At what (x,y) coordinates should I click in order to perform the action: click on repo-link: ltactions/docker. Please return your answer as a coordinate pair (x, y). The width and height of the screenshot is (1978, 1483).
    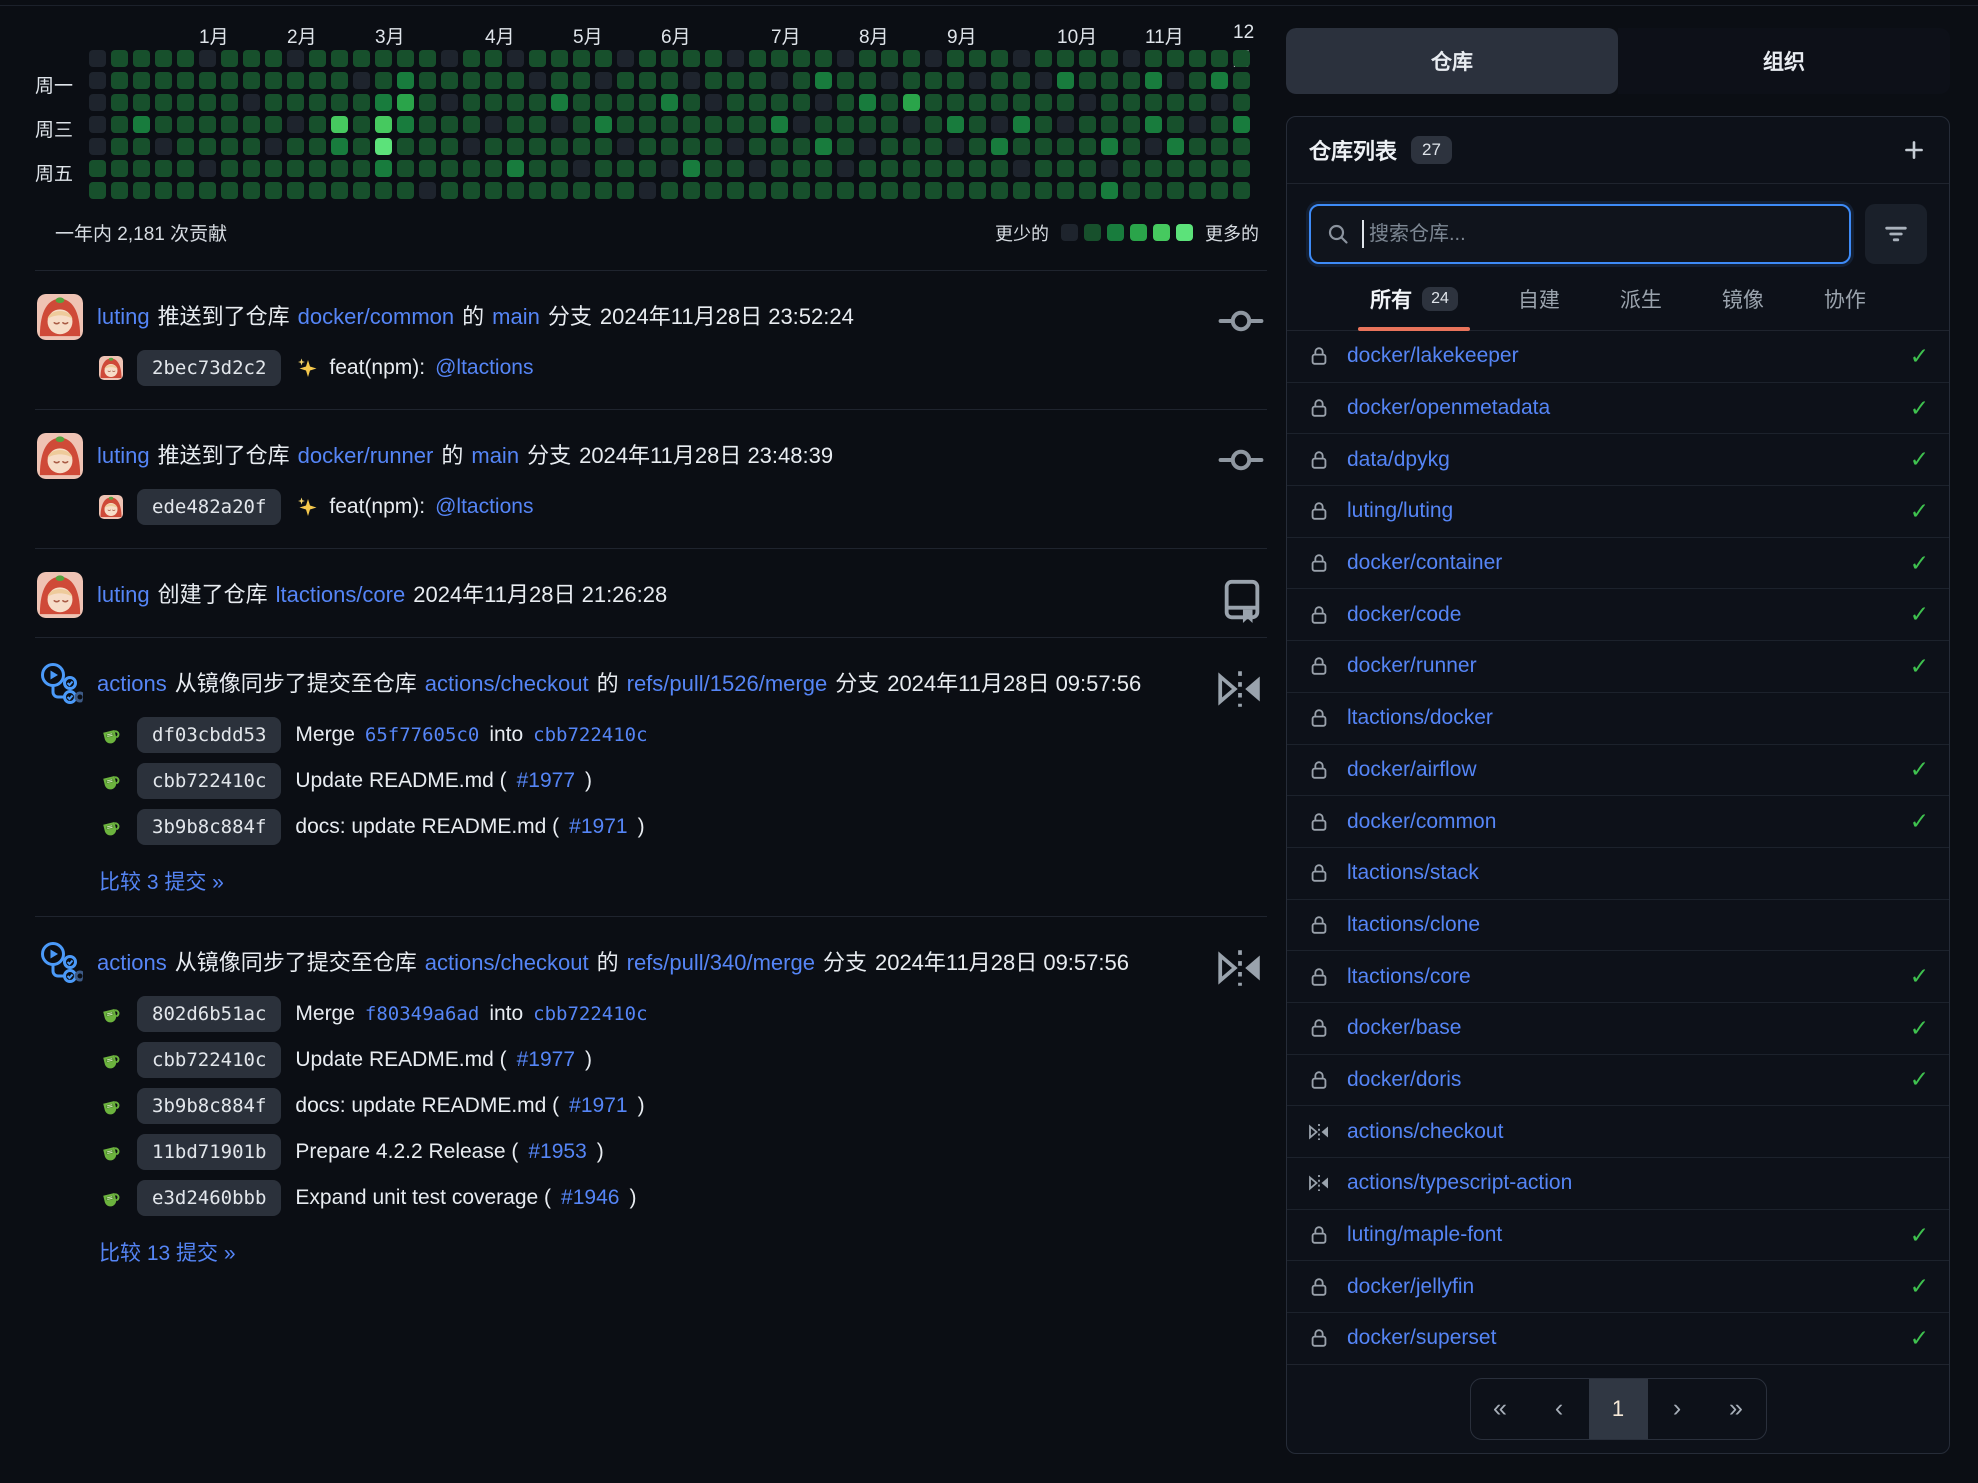
    Looking at the image, I should click on (1420, 718).